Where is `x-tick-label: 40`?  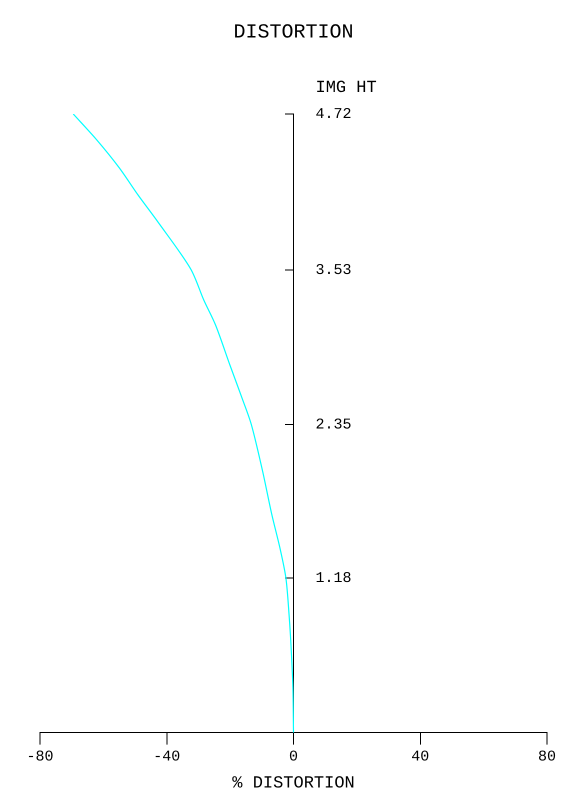 x-tick-label: 40 is located at coordinates (420, 757).